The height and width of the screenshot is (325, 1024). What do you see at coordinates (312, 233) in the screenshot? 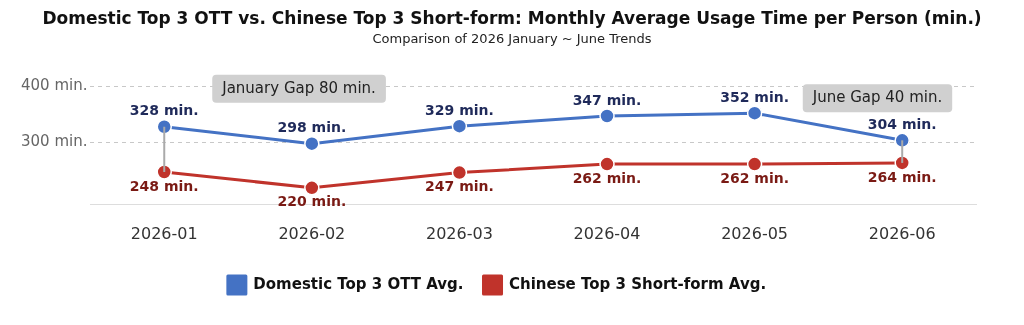
I see `x-tick-label: 2026-02` at bounding box center [312, 233].